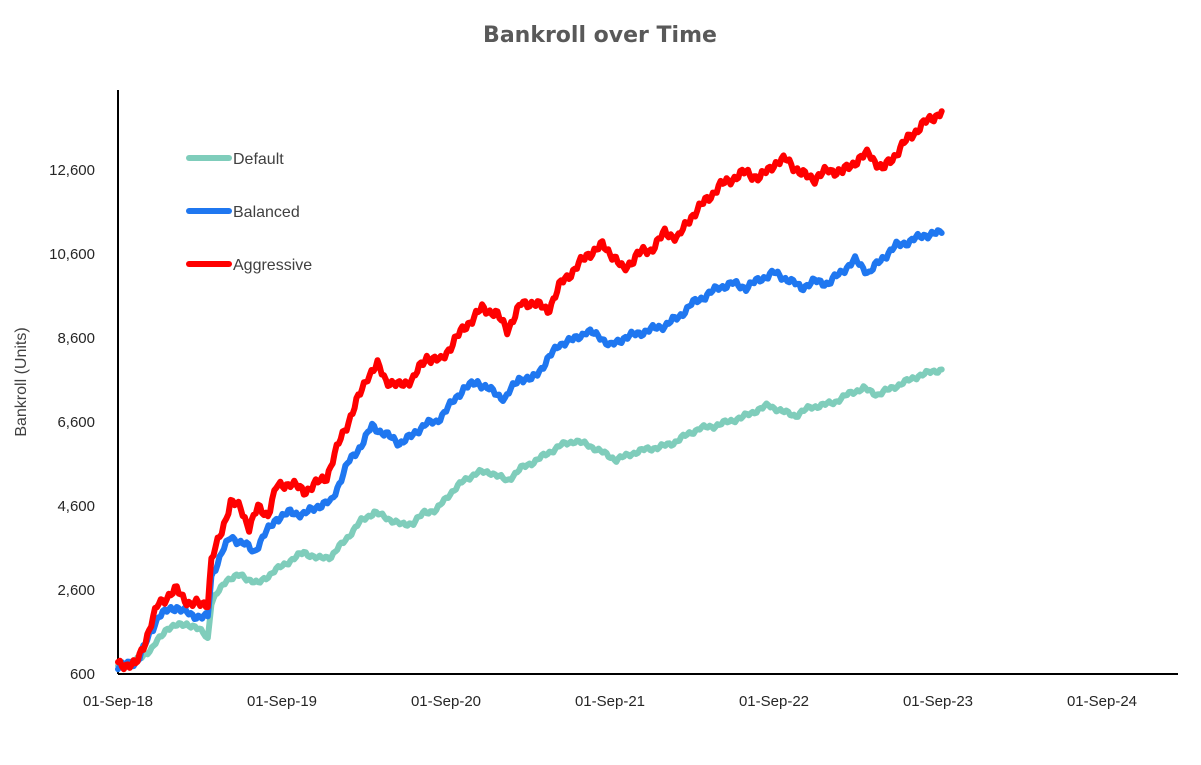 This screenshot has width=1201, height=765. What do you see at coordinates (446, 701) in the screenshot?
I see `x-tick-label: 01-Sep-20` at bounding box center [446, 701].